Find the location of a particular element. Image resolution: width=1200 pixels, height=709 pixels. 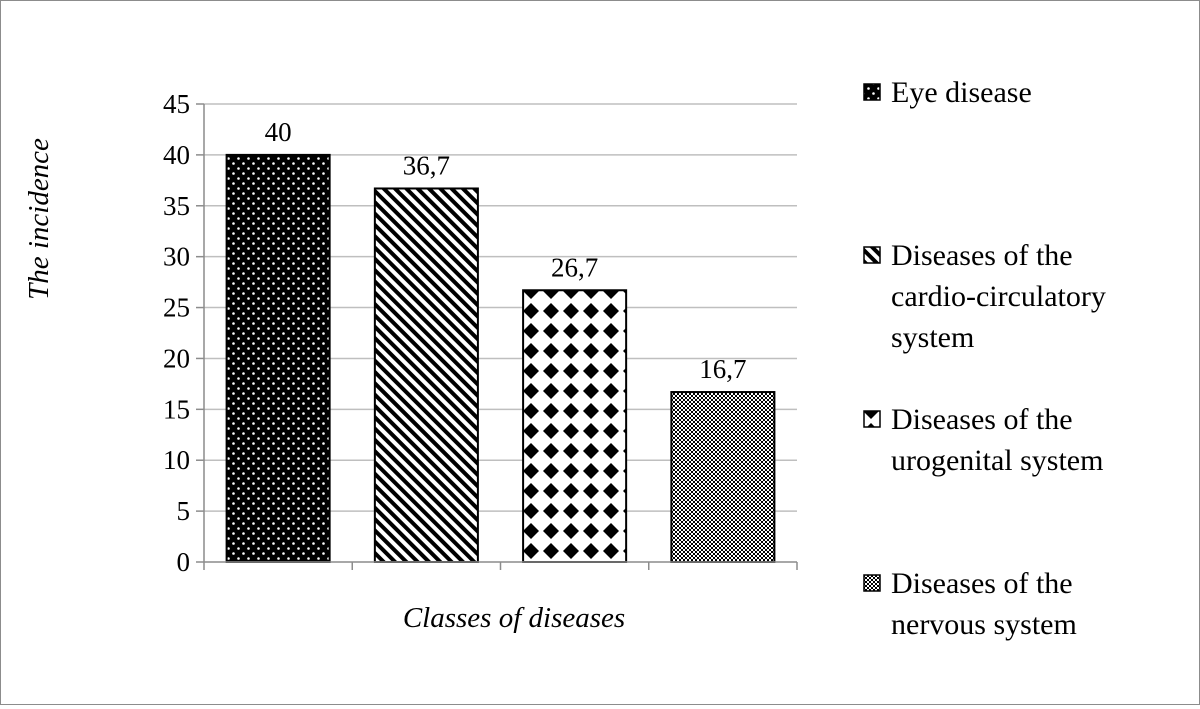

y-tick-label: 20 is located at coordinates (176, 358).